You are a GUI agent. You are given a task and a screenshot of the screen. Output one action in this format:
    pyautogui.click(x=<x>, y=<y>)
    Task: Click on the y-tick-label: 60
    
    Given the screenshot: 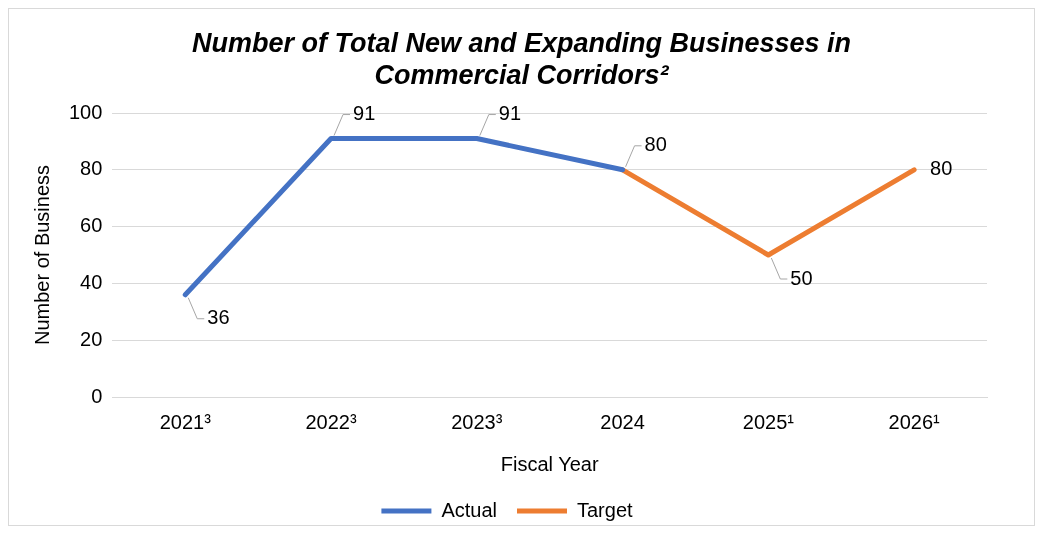 What is the action you would take?
    pyautogui.click(x=91, y=225)
    